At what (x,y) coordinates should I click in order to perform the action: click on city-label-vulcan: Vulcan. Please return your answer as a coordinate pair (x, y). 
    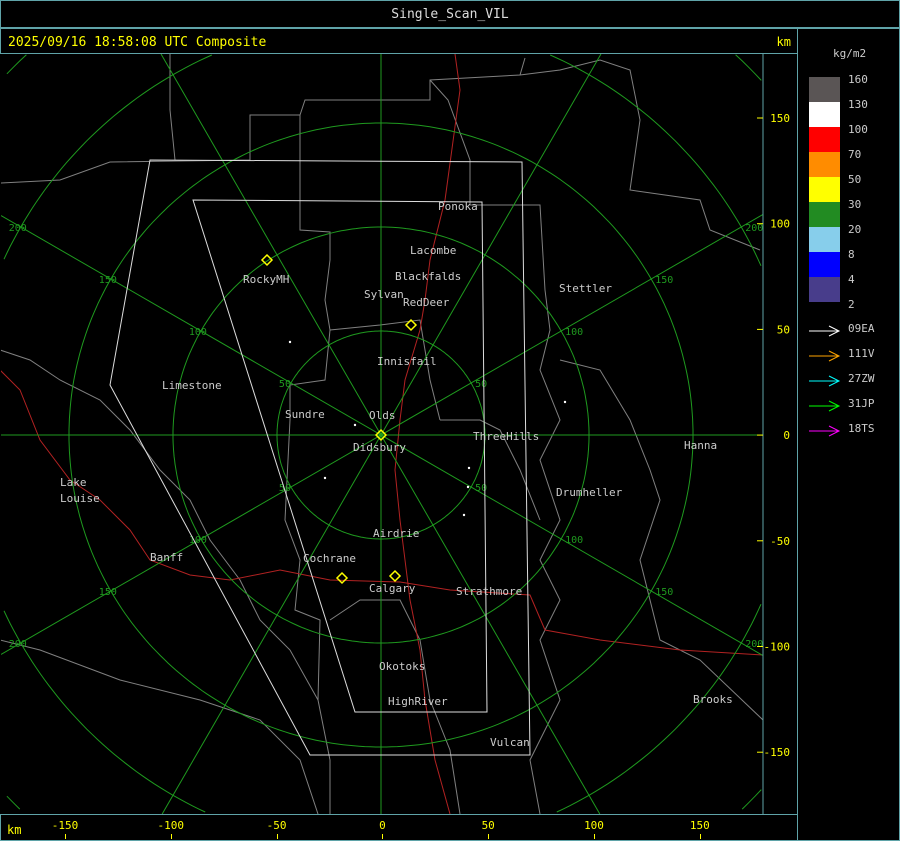
    Looking at the image, I should click on (510, 742).